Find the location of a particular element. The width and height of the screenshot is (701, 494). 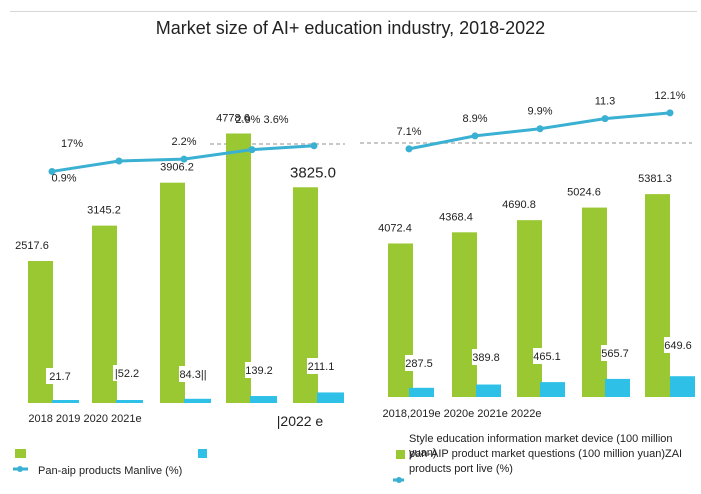

bar-value-label: 5381.3 is located at coordinates (655, 179).